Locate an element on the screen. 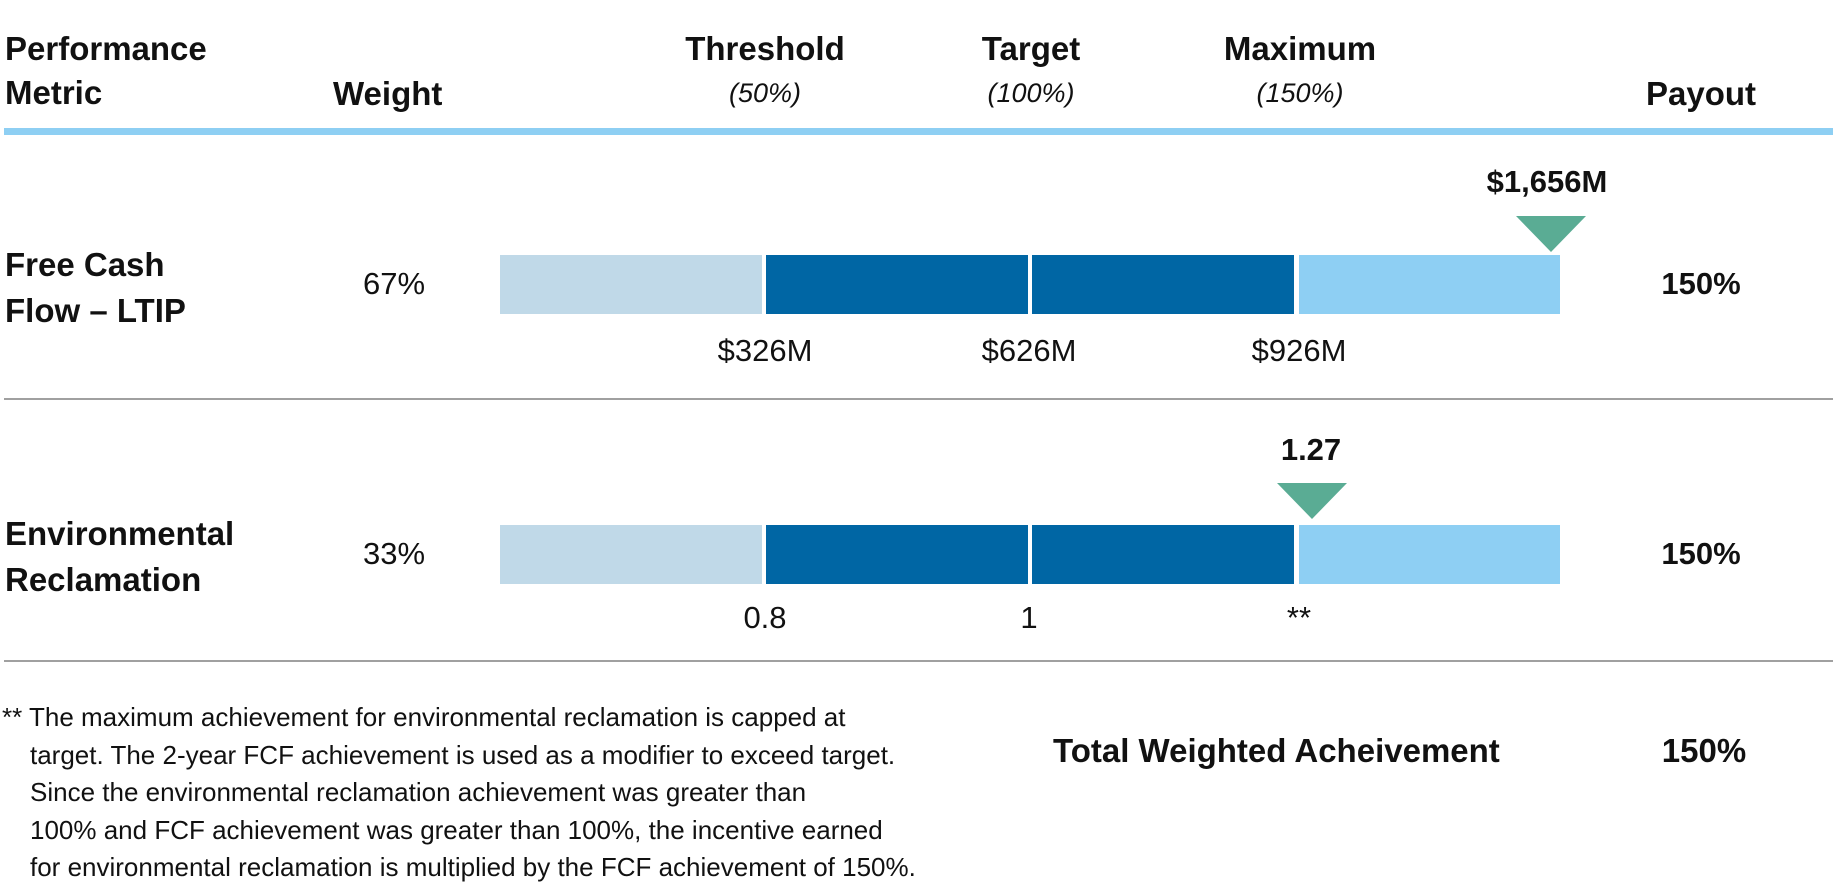 The height and width of the screenshot is (887, 1837). header-maximum: Maximum is located at coordinates (1300, 48).